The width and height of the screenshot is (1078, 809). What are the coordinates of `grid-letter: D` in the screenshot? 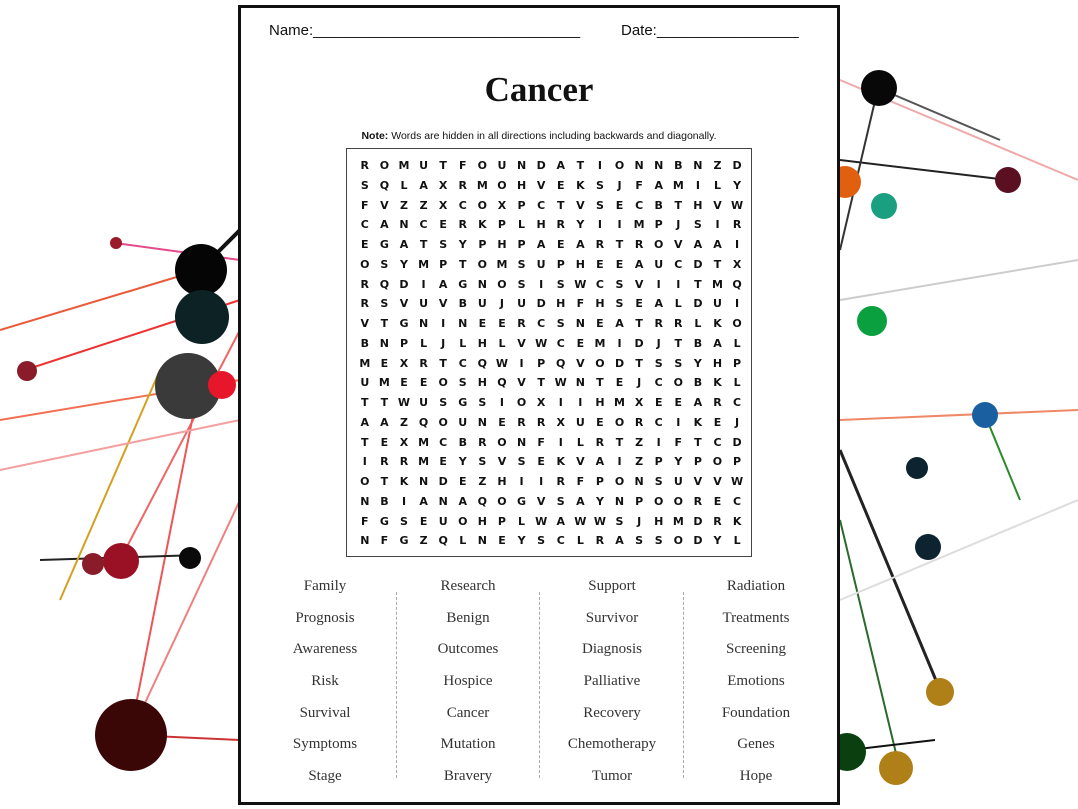 It's located at (404, 284).